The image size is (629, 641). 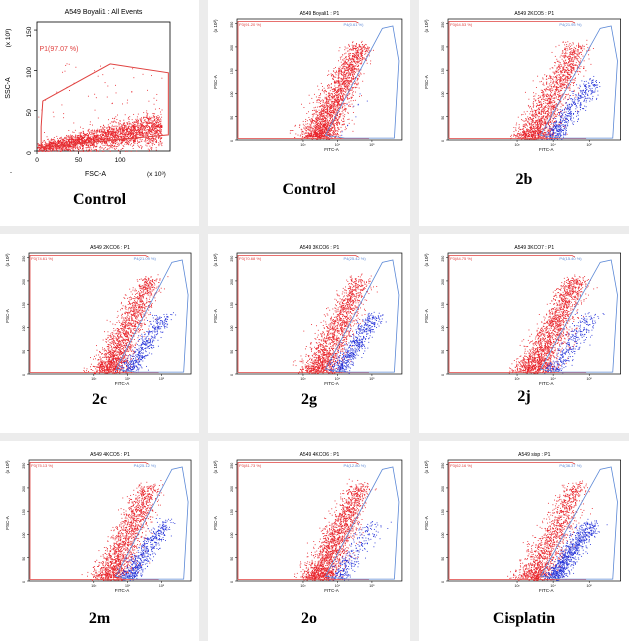 I want to click on plot-title: A549 2KCO5 : P1, so click(x=534, y=14).